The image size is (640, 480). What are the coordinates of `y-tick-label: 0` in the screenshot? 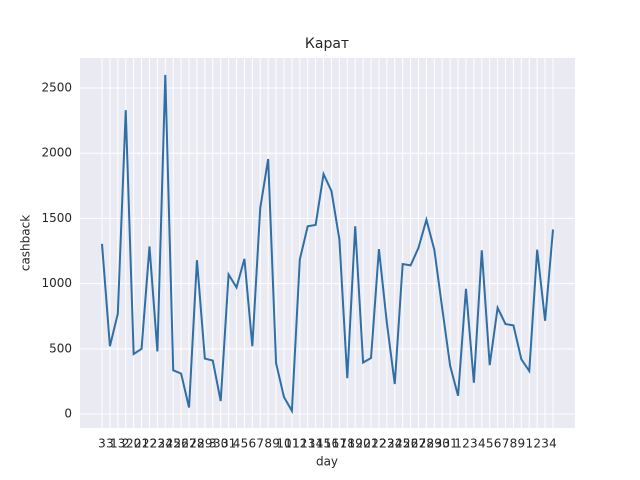 It's located at (68, 414).